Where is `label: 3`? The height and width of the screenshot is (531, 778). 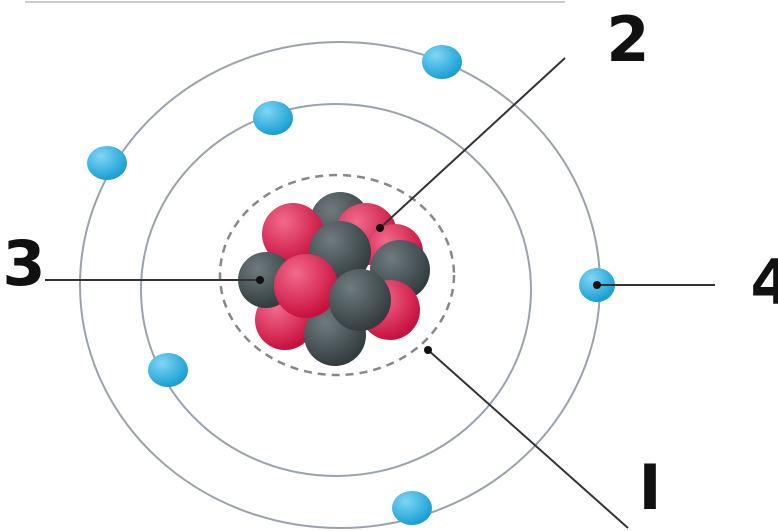 label: 3 is located at coordinates (23, 263).